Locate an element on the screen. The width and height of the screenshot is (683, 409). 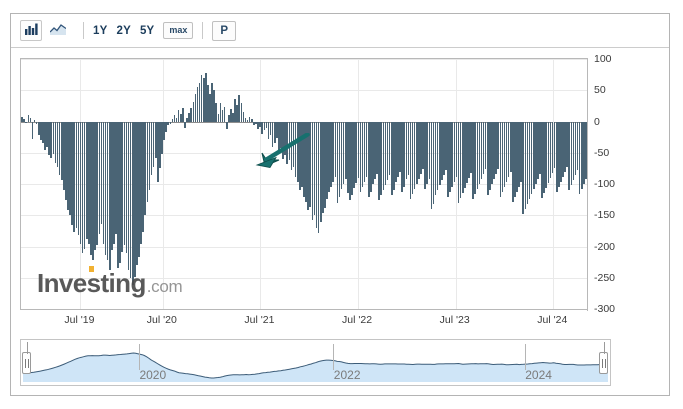
chart-settings-button: P is located at coordinates (224, 30).